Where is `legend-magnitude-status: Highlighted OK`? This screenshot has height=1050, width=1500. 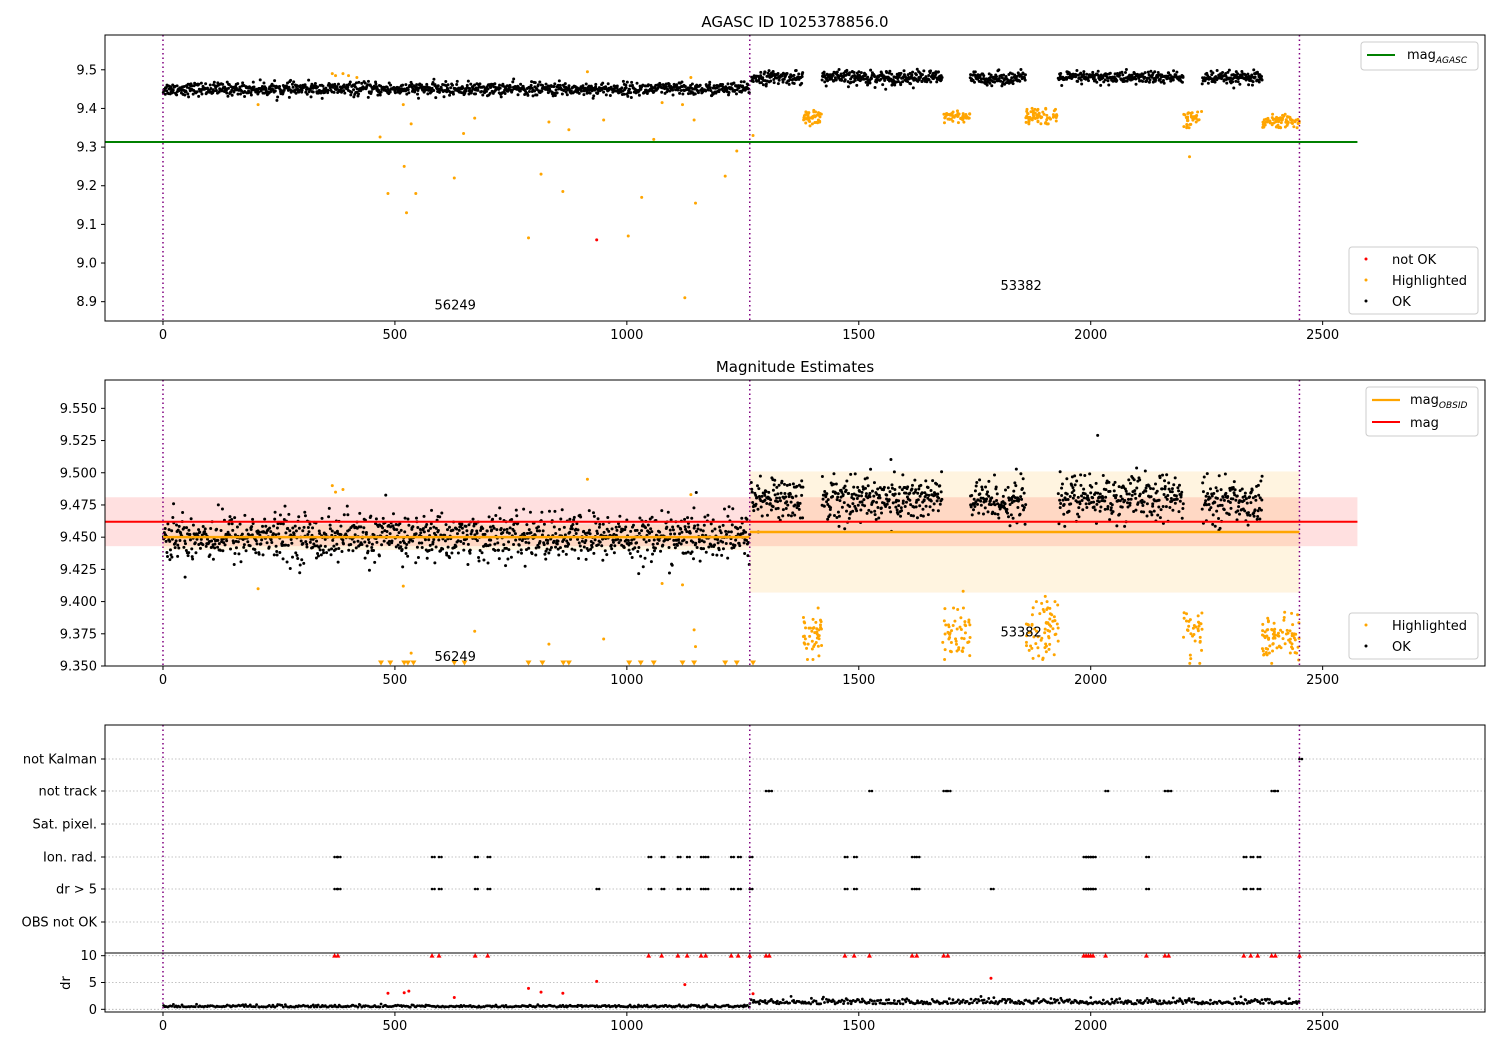 legend-magnitude-status: Highlighted OK is located at coordinates (1413, 636).